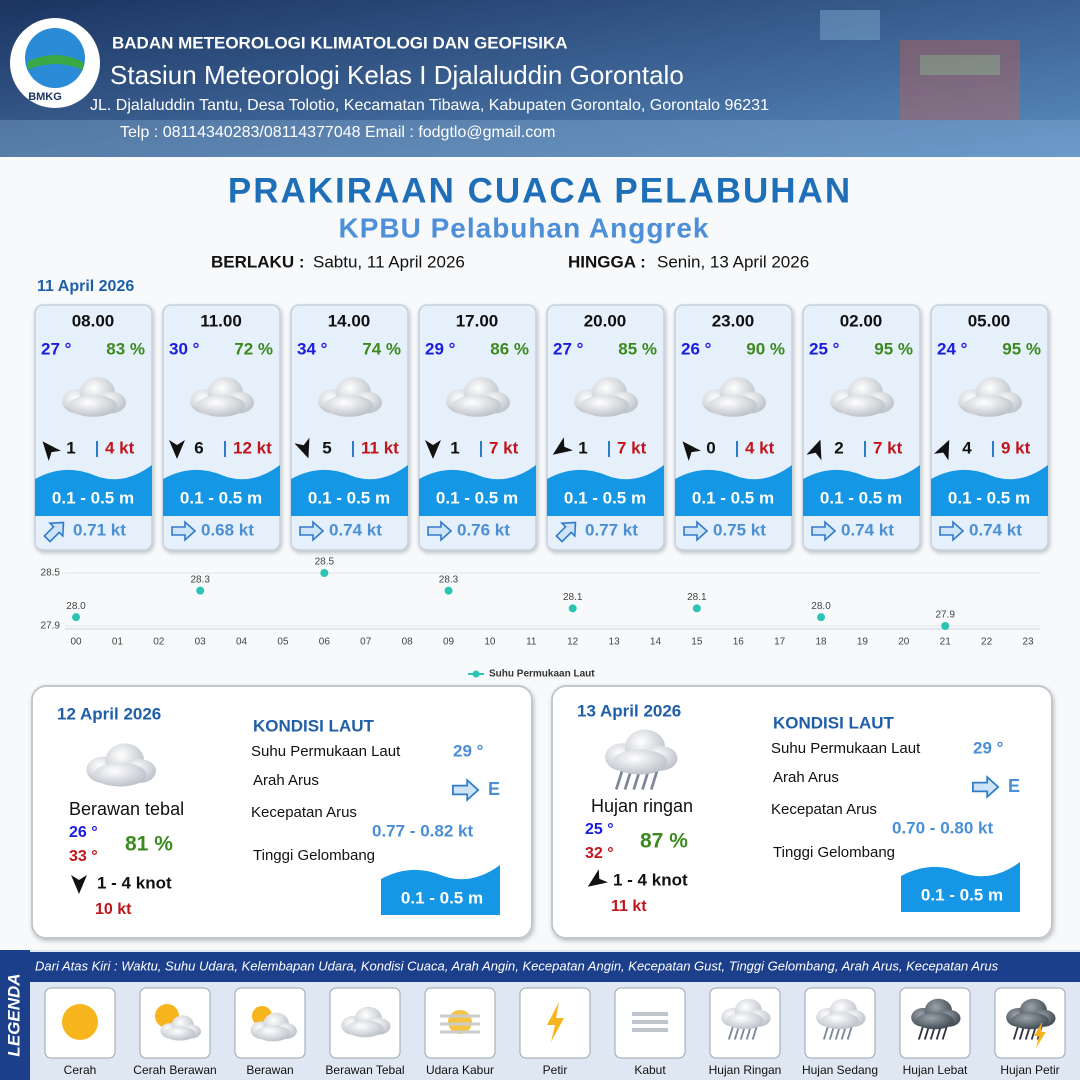 The height and width of the screenshot is (1080, 1080). Describe the element at coordinates (946, 642) in the screenshot. I see `x-tick-label: 21` at that location.